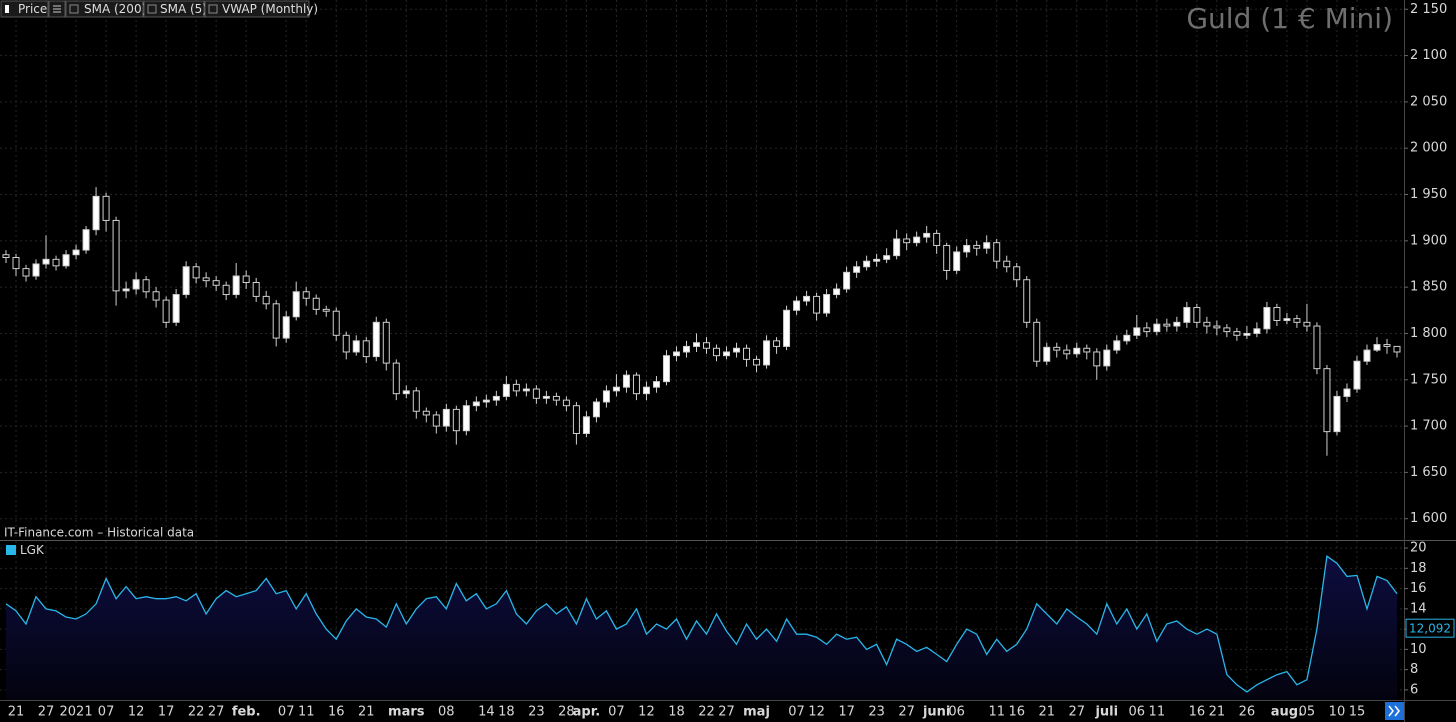 The image size is (1456, 722). What do you see at coordinates (1428, 101) in the screenshot?
I see `y-tick-label: 2 050` at bounding box center [1428, 101].